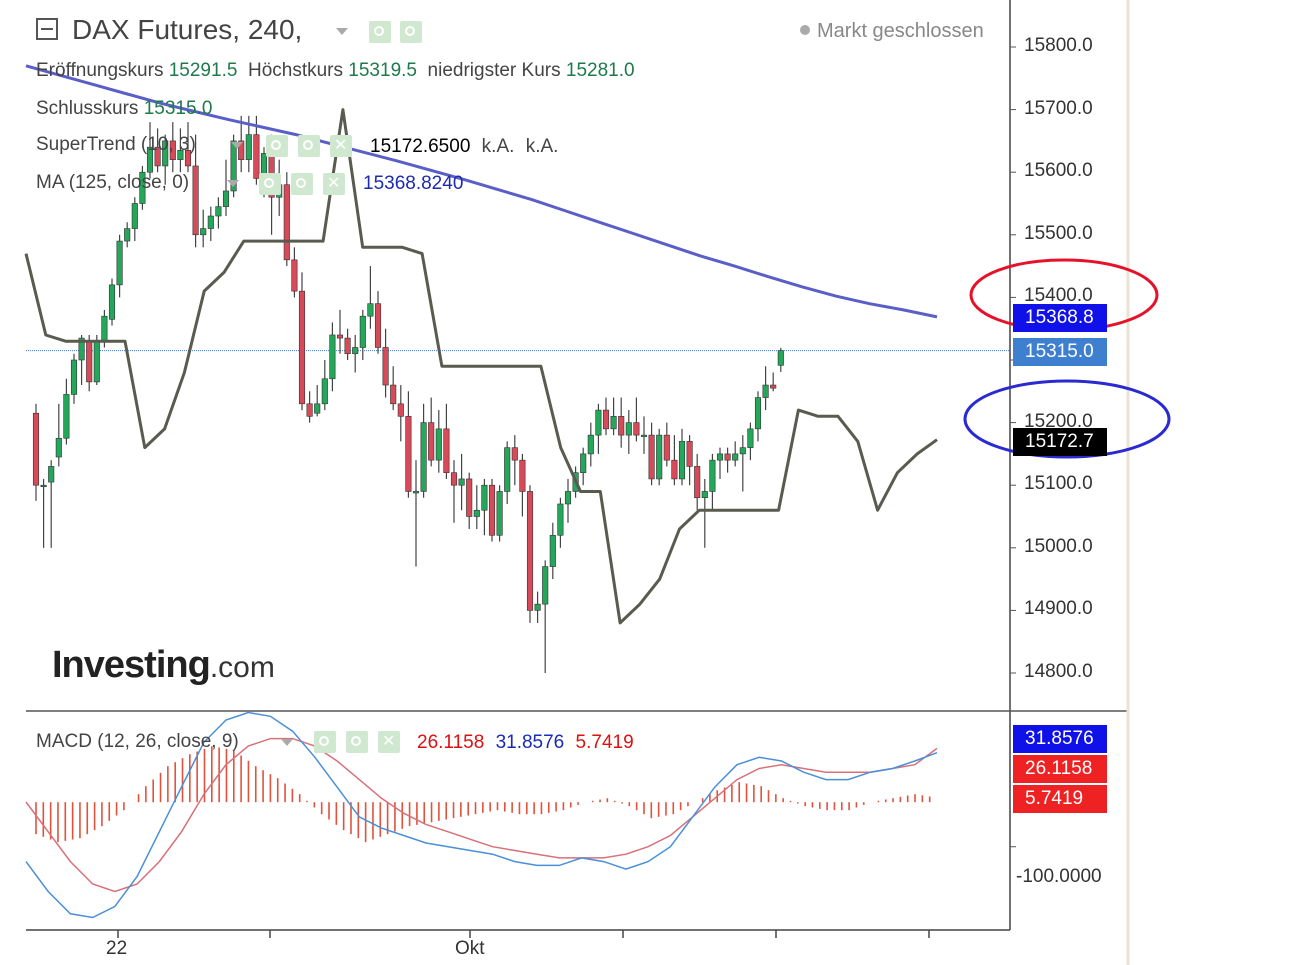 The width and height of the screenshot is (1315, 965). I want to click on ma-settings-icon, so click(302, 184).